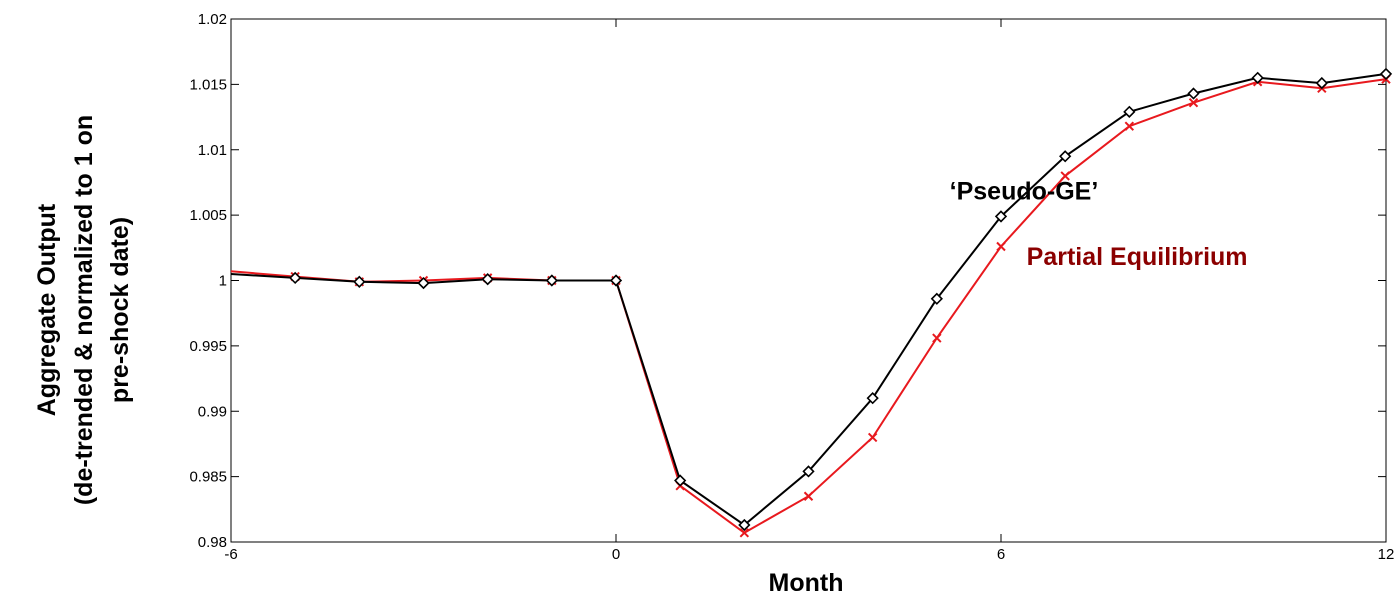 This screenshot has height=597, width=1399. What do you see at coordinates (212, 542) in the screenshot?
I see `y-tick-label: 0.98` at bounding box center [212, 542].